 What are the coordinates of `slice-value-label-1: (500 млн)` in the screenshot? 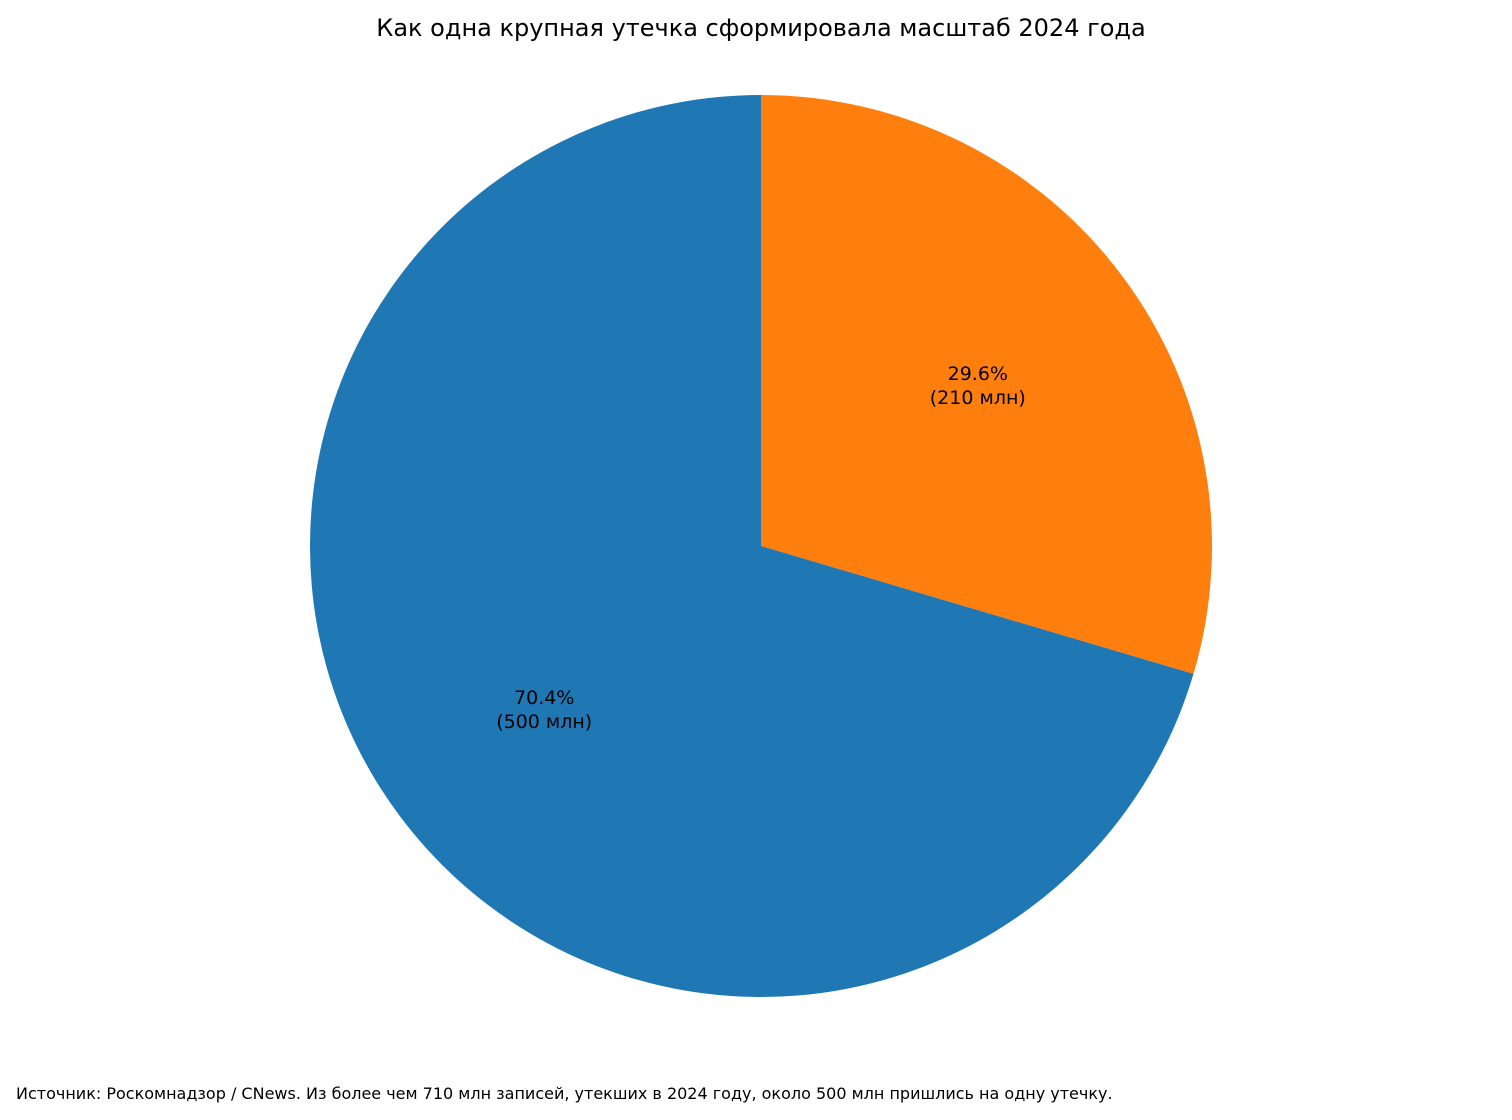 It's located at (544, 722).